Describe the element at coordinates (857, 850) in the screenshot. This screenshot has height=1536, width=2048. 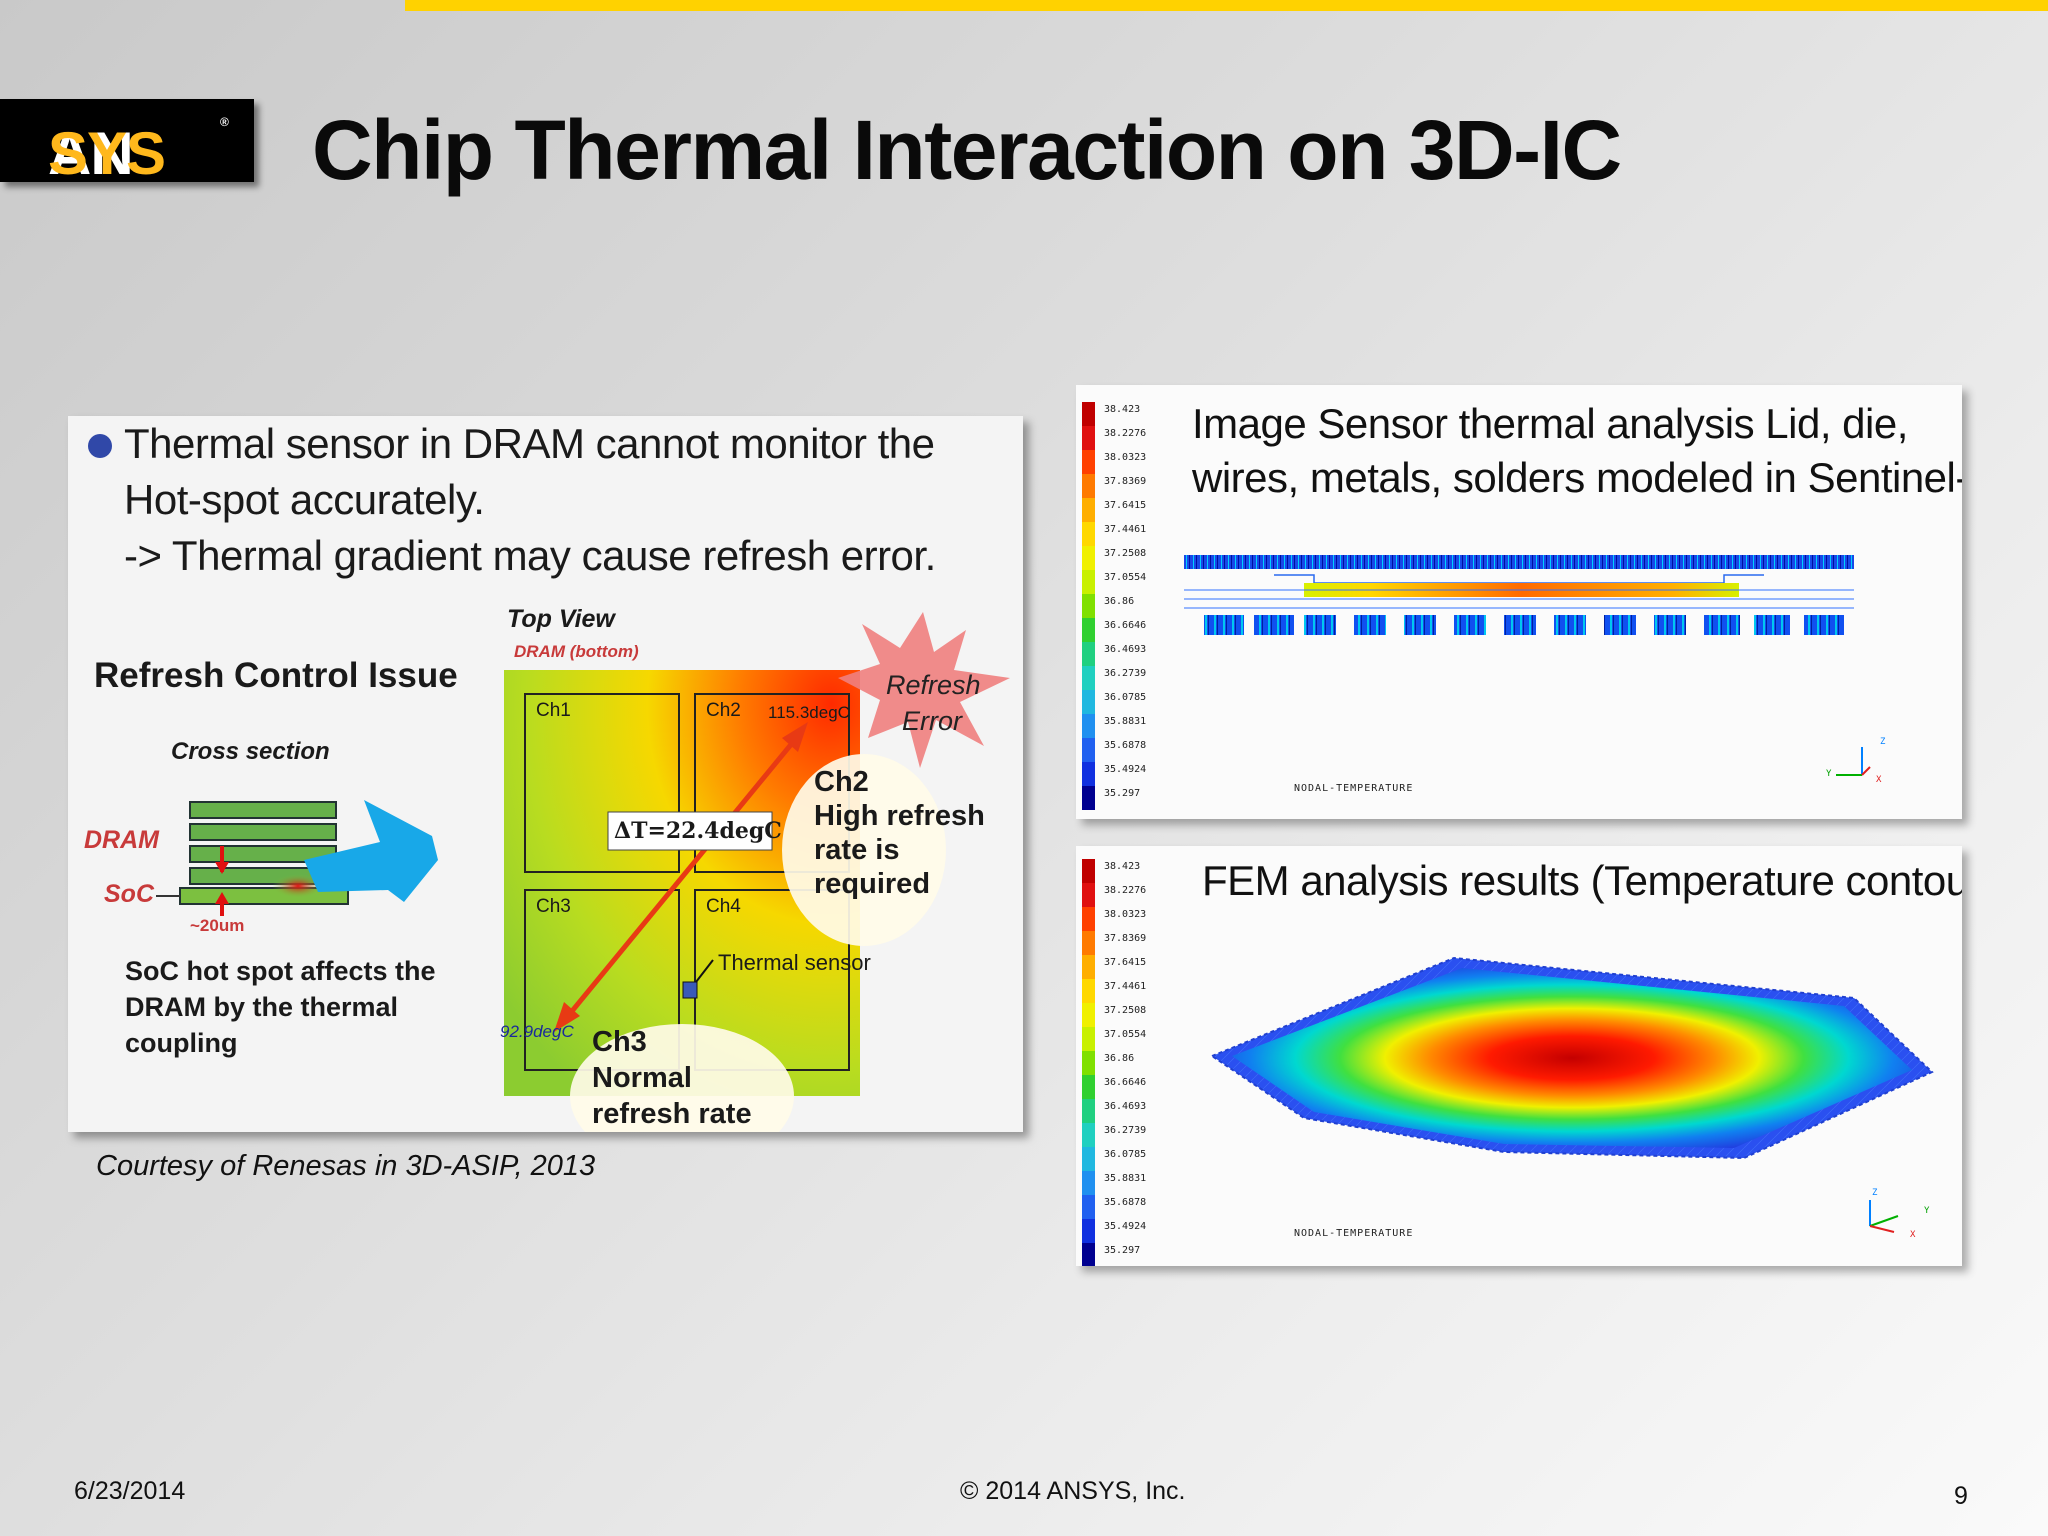
I see `ch2-note-line-3: rate is` at that location.